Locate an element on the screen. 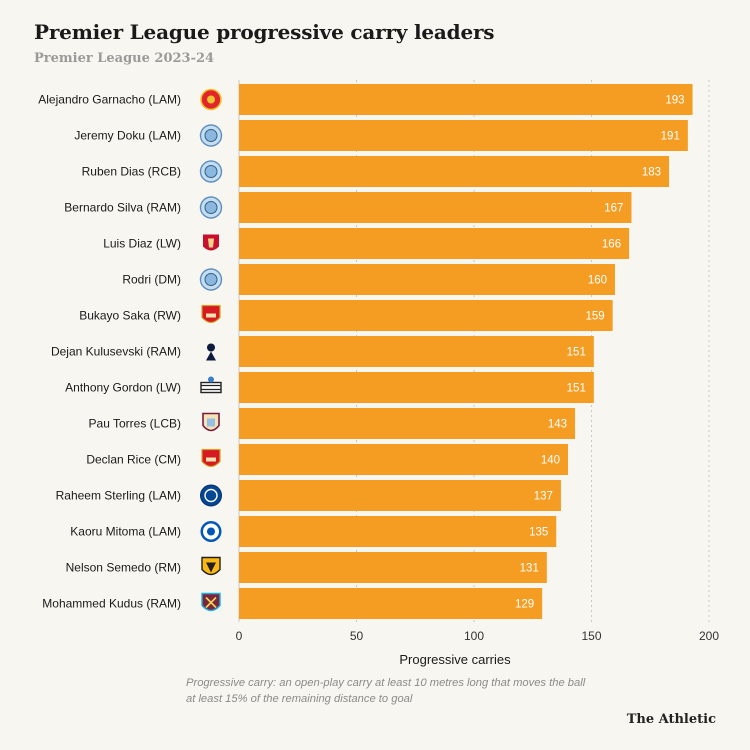  player-label: Pau Torres (LCB) is located at coordinates (135, 424).